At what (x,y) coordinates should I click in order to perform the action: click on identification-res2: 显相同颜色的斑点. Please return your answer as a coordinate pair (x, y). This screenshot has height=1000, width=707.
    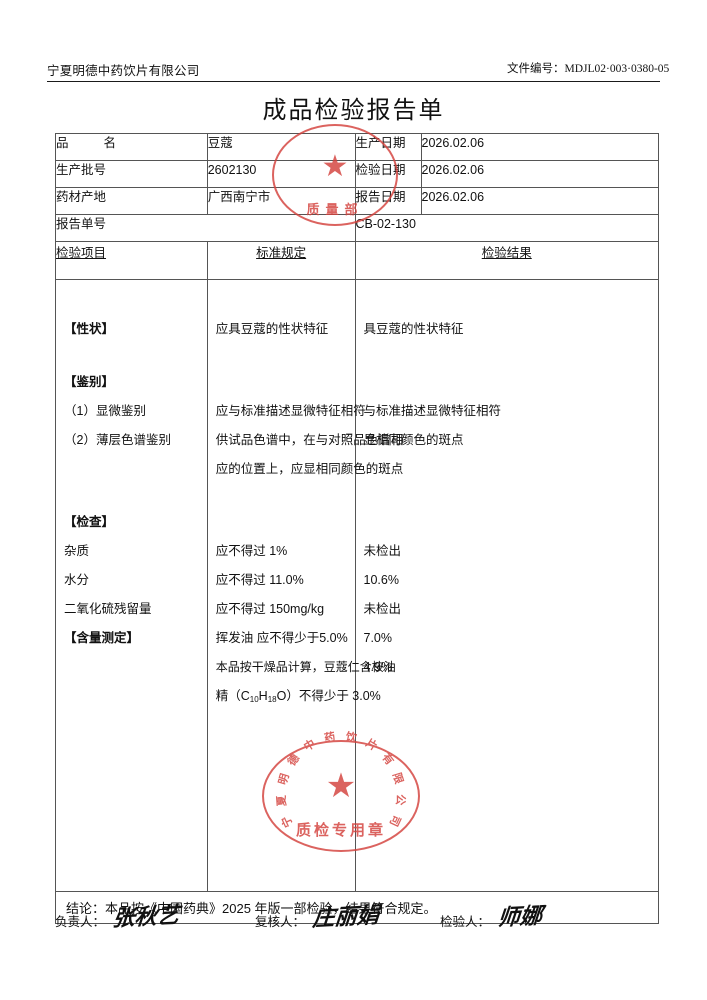
    Looking at the image, I should click on (413, 440).